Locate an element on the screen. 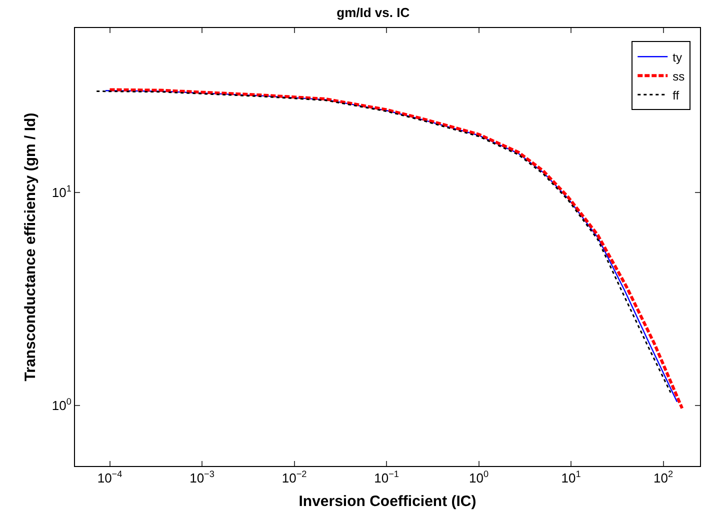 The height and width of the screenshot is (510, 704). legend-label: ss is located at coordinates (678, 76).